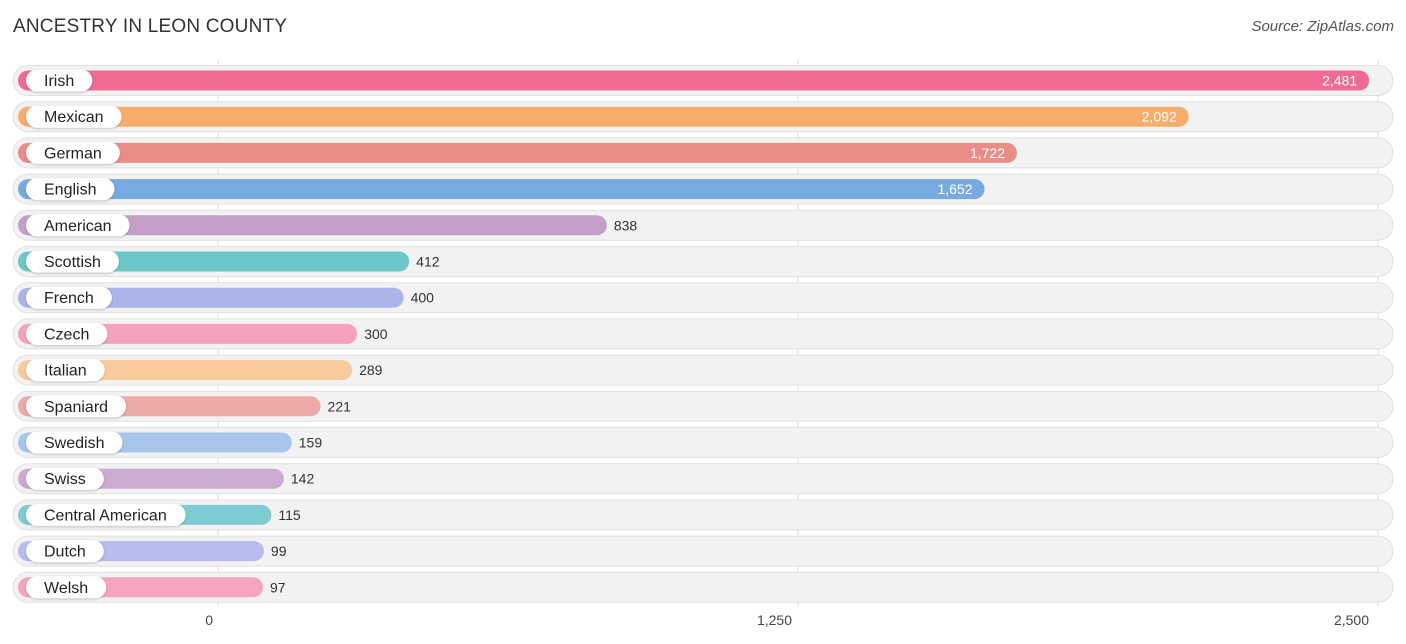 This screenshot has height=644, width=1406. I want to click on category-label: German, so click(73, 153).